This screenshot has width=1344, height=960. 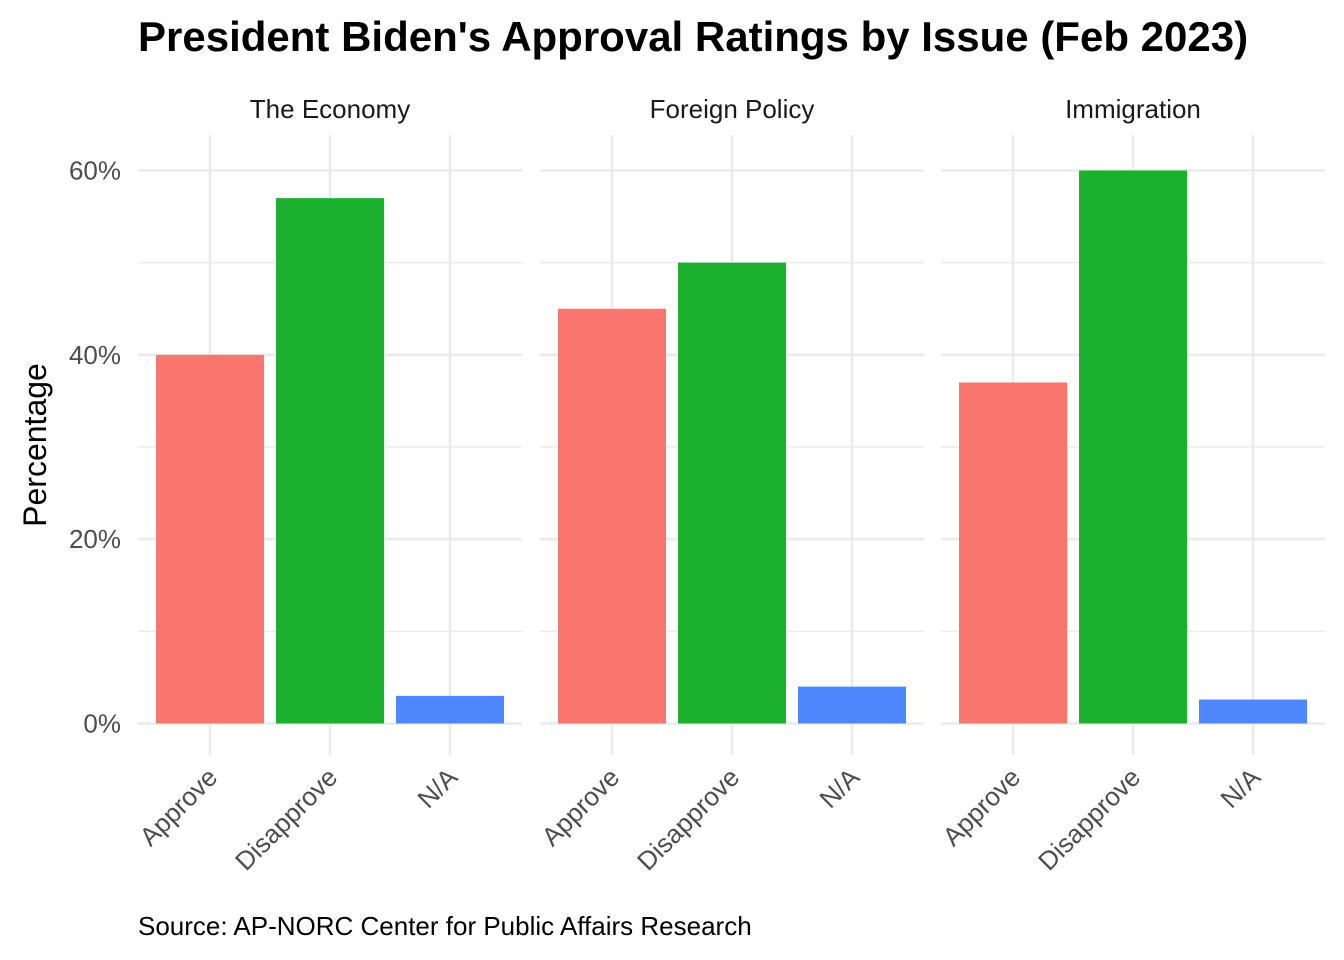 I want to click on y-tick-labels: 0% 20% 40% 60%, so click(x=95, y=447).